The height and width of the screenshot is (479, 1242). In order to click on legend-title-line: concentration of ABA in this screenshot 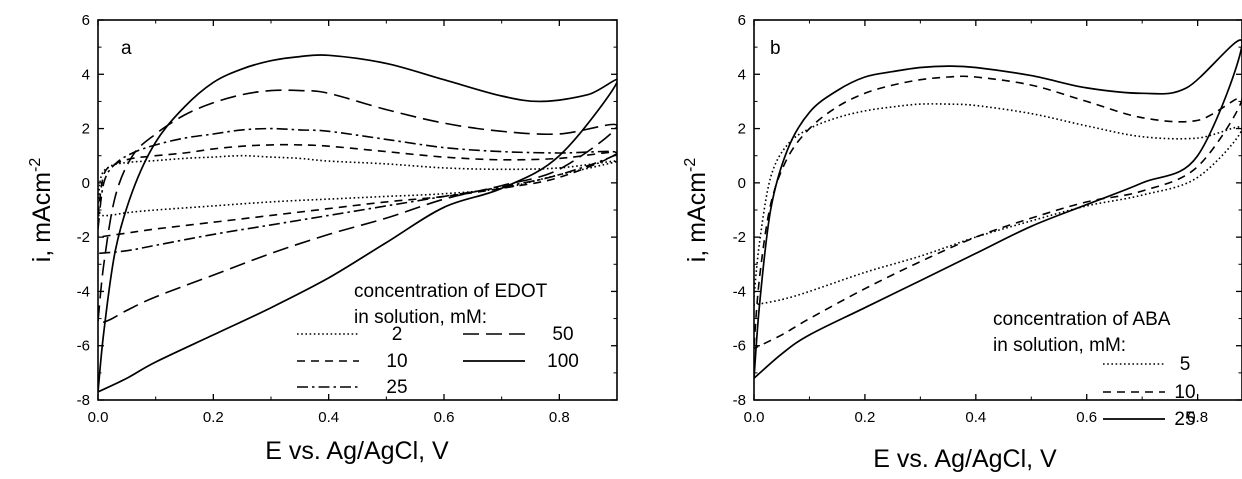, I will do `click(1082, 319)`.